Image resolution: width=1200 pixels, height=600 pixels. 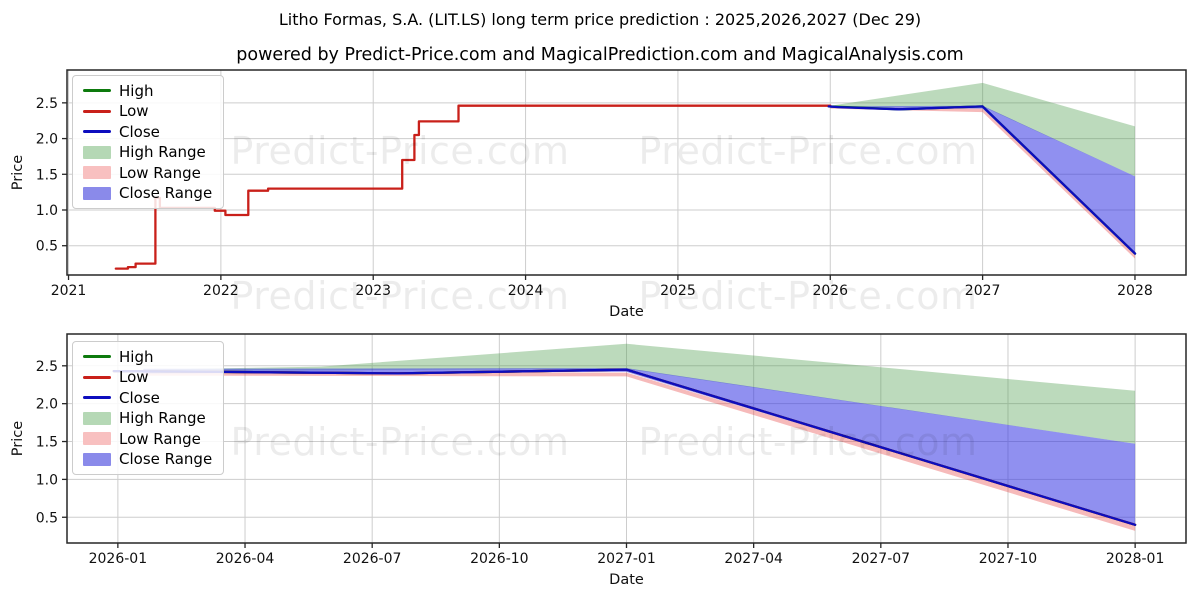 I want to click on x-tick-label: 2024, so click(x=526, y=291).